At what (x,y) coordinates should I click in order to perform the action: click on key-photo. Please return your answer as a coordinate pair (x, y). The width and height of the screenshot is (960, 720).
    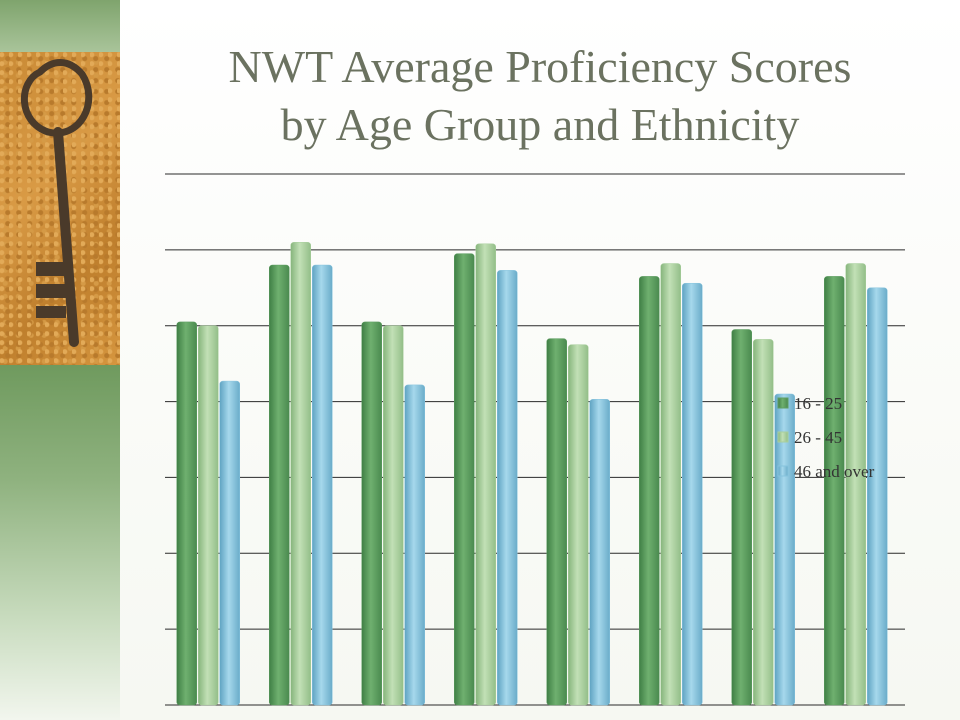
    Looking at the image, I should click on (60, 208).